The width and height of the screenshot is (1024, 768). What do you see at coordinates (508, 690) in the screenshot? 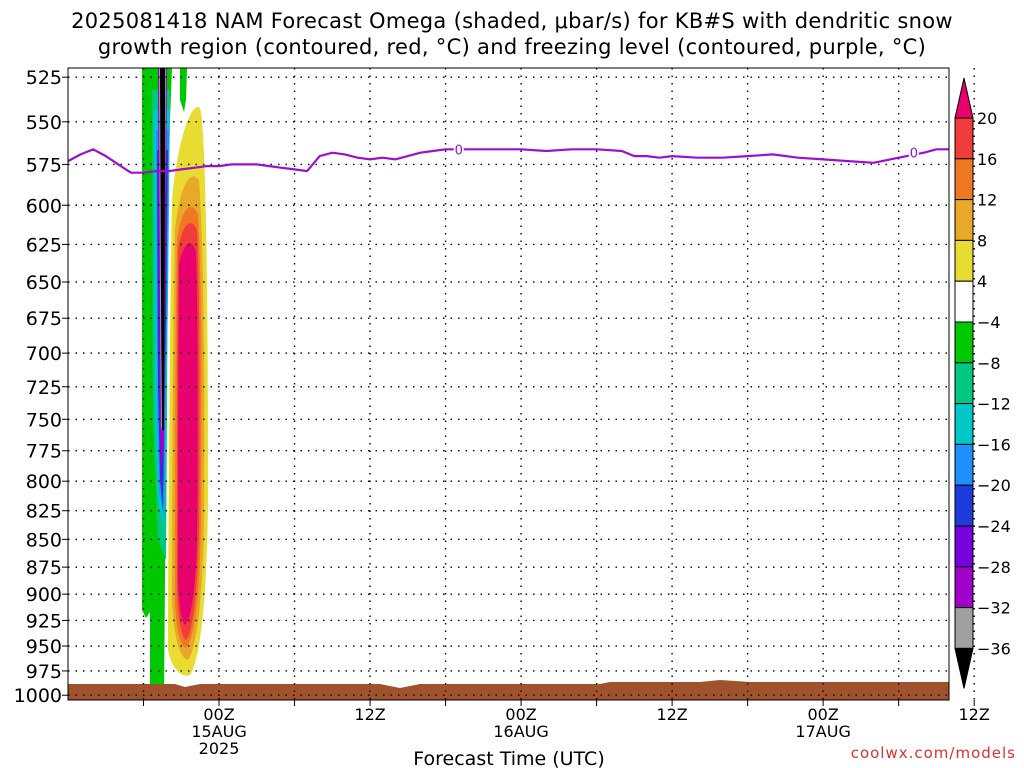
I see `surface-terrain` at bounding box center [508, 690].